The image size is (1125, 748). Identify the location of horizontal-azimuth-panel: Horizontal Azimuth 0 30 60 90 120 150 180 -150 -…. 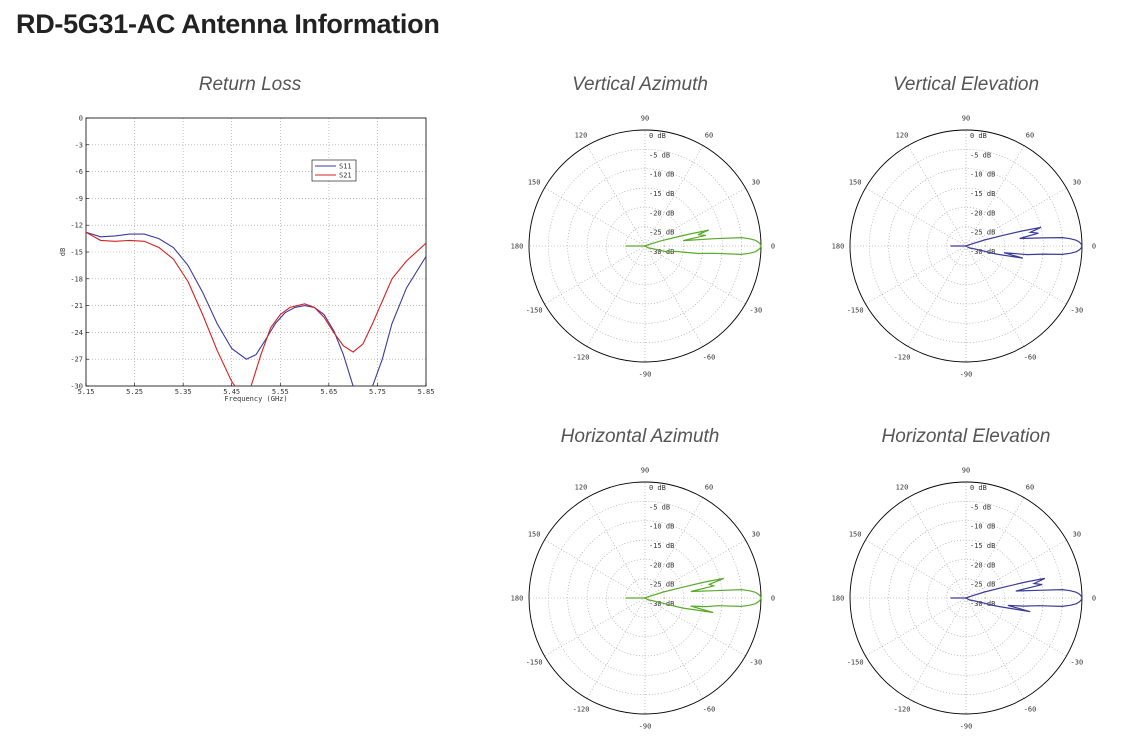
(643, 581).